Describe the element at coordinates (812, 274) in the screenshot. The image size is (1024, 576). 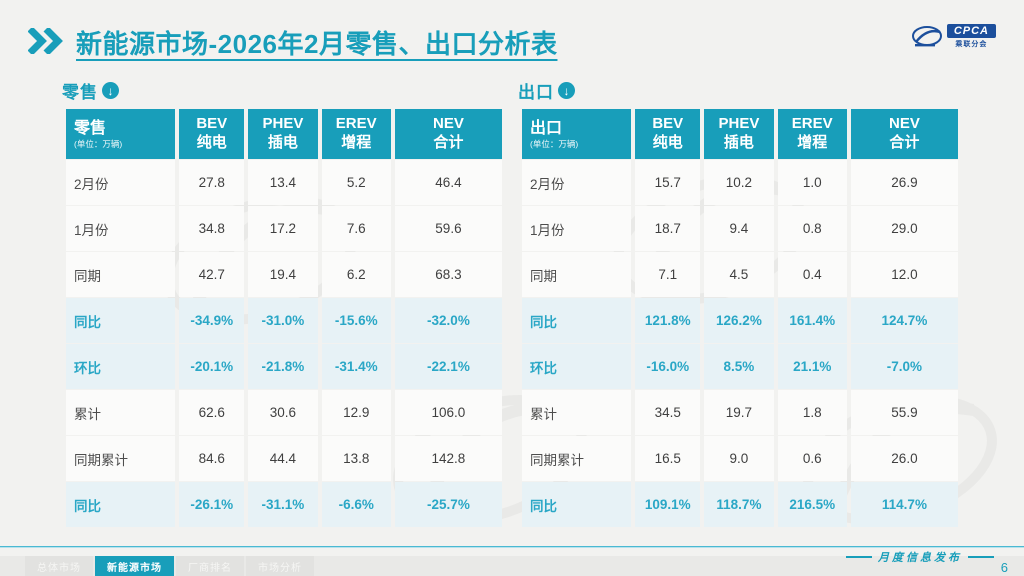
I see `cell-value: 0.4` at that location.